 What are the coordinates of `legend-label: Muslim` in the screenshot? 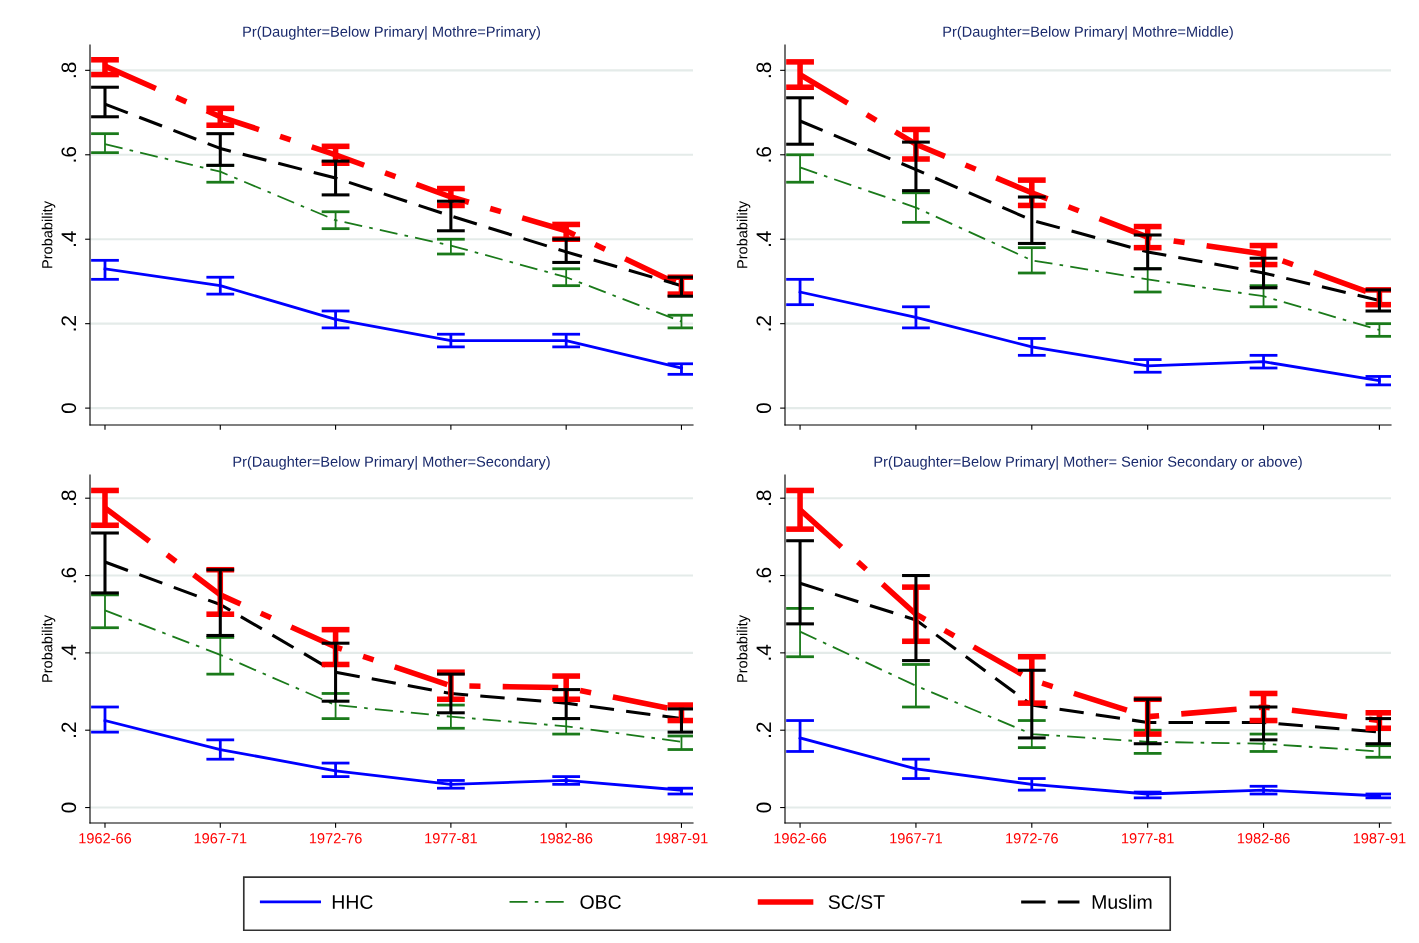 It's located at (1122, 901).